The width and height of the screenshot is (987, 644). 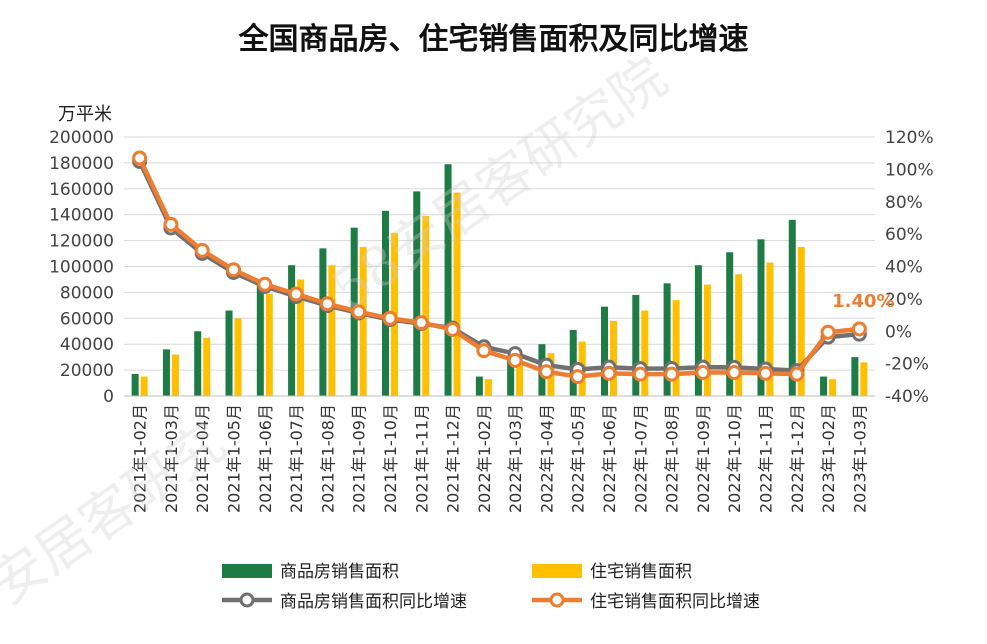 I want to click on legend-label: 住宅销售面积同比增速, so click(x=675, y=602).